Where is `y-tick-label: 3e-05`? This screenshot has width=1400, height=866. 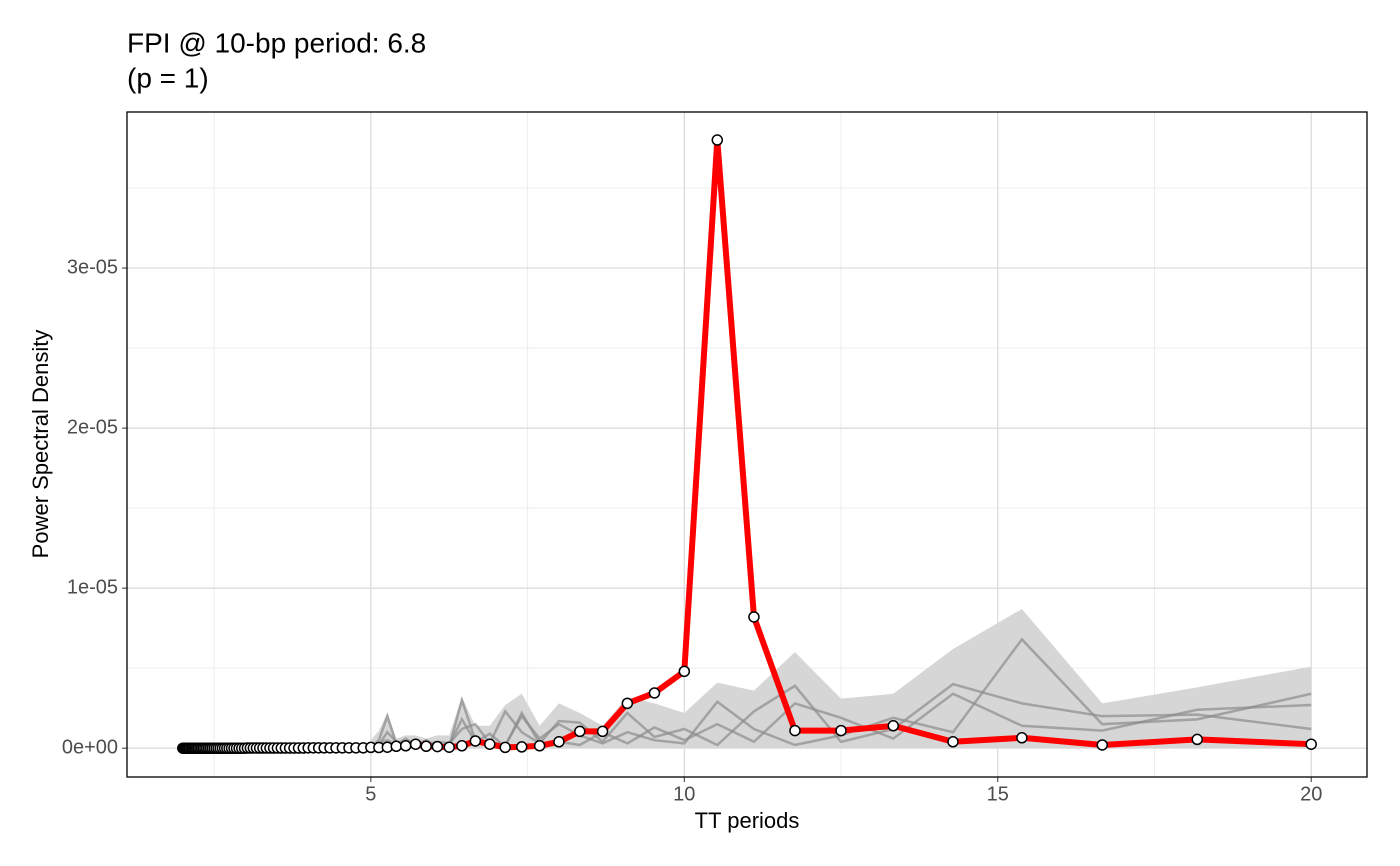
y-tick-label: 3e-05 is located at coordinates (92, 267).